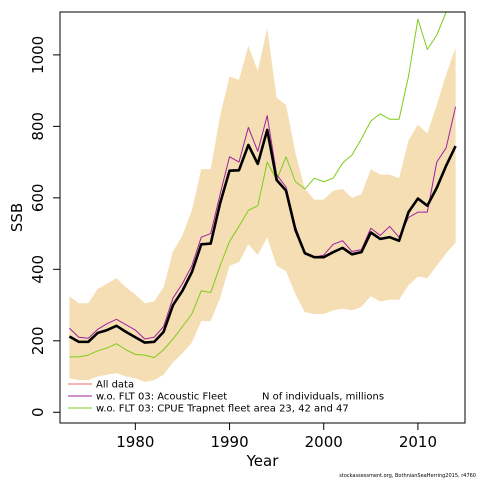 This screenshot has width=480, height=480. What do you see at coordinates (44, 226) in the screenshot?
I see `y-axis: 0 200 400 600 800 1000` at bounding box center [44, 226].